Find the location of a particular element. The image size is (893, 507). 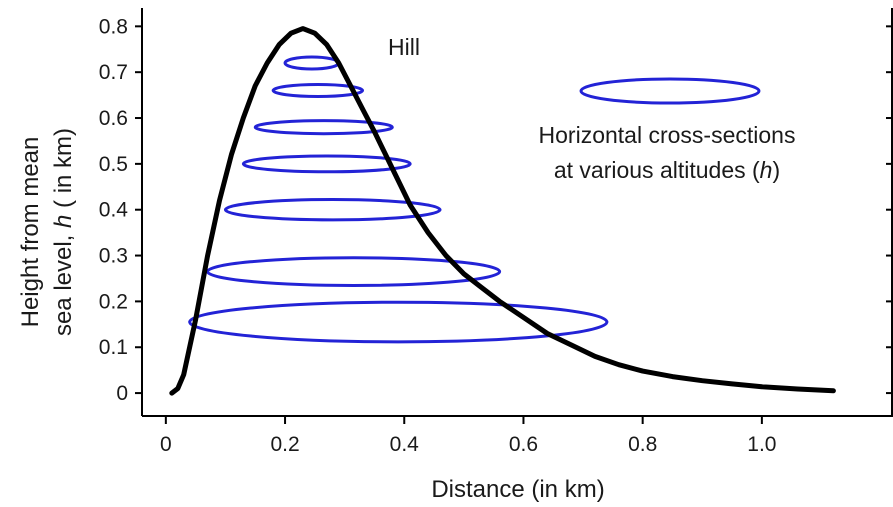

x-tick-label: 0.4 is located at coordinates (405, 444).